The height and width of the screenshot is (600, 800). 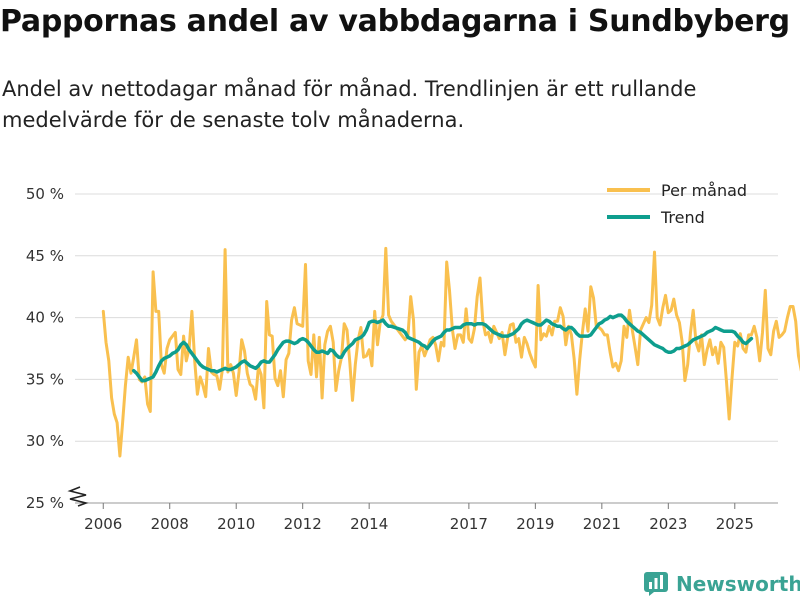 What do you see at coordinates (45, 194) in the screenshot?
I see `y-tick-label: 50 %` at bounding box center [45, 194].